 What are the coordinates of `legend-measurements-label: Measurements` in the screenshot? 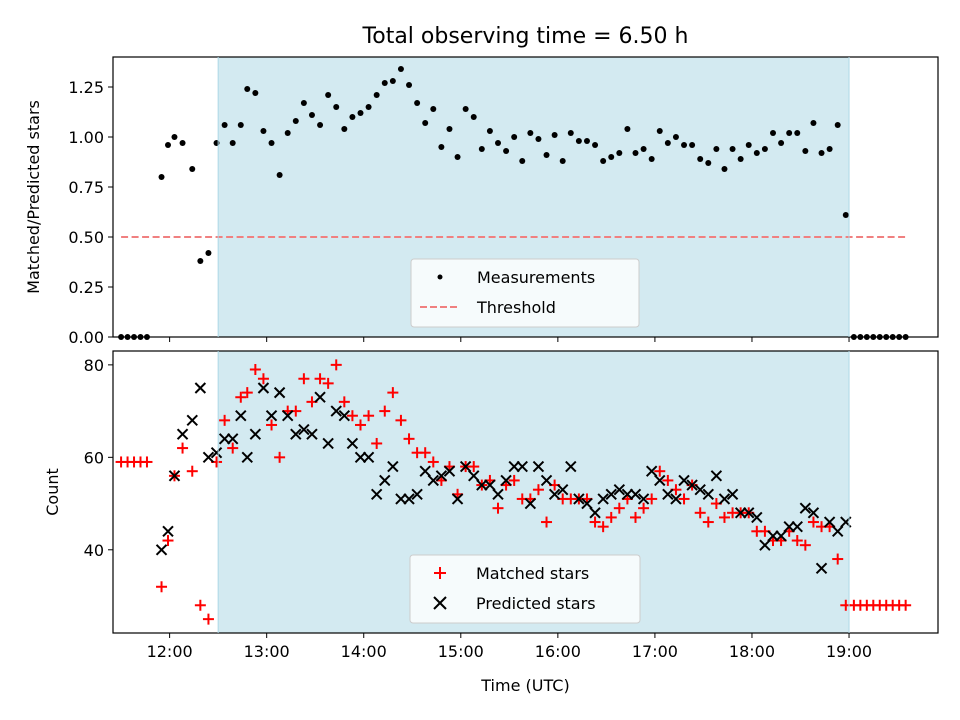 It's located at (536, 277).